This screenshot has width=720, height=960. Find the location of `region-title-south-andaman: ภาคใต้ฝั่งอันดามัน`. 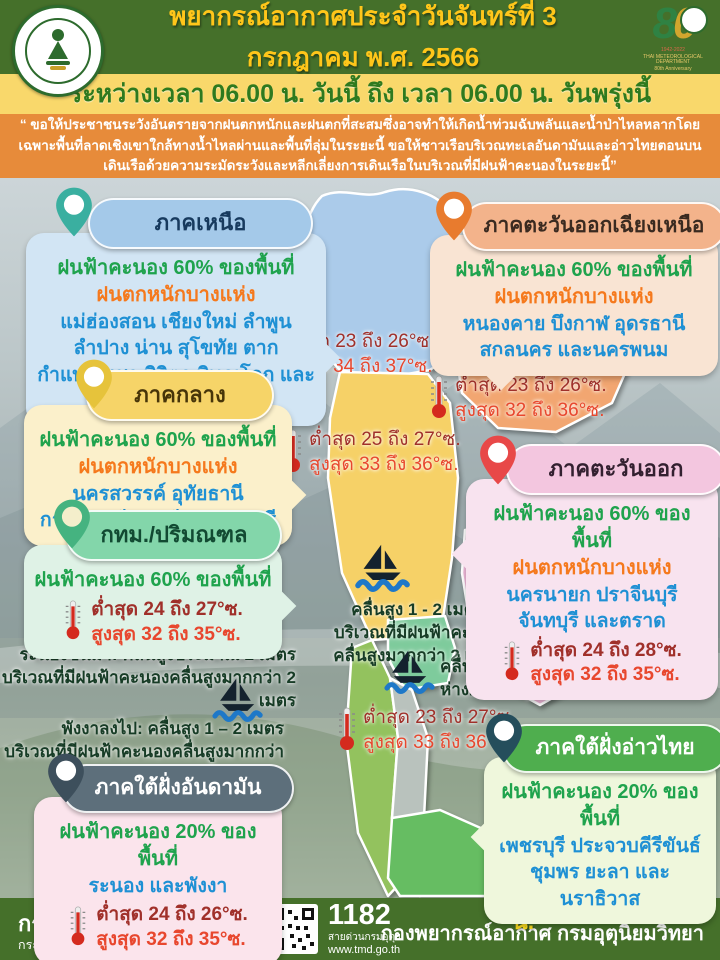

region-title-south-andaman: ภาคใต้ฝั่งอันดามัน is located at coordinates (178, 788).